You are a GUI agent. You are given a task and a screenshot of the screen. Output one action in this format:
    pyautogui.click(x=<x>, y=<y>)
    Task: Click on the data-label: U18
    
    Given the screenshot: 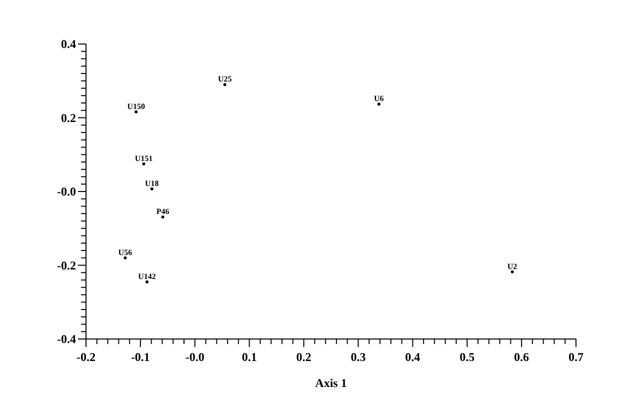 What is the action you would take?
    pyautogui.click(x=151, y=183)
    